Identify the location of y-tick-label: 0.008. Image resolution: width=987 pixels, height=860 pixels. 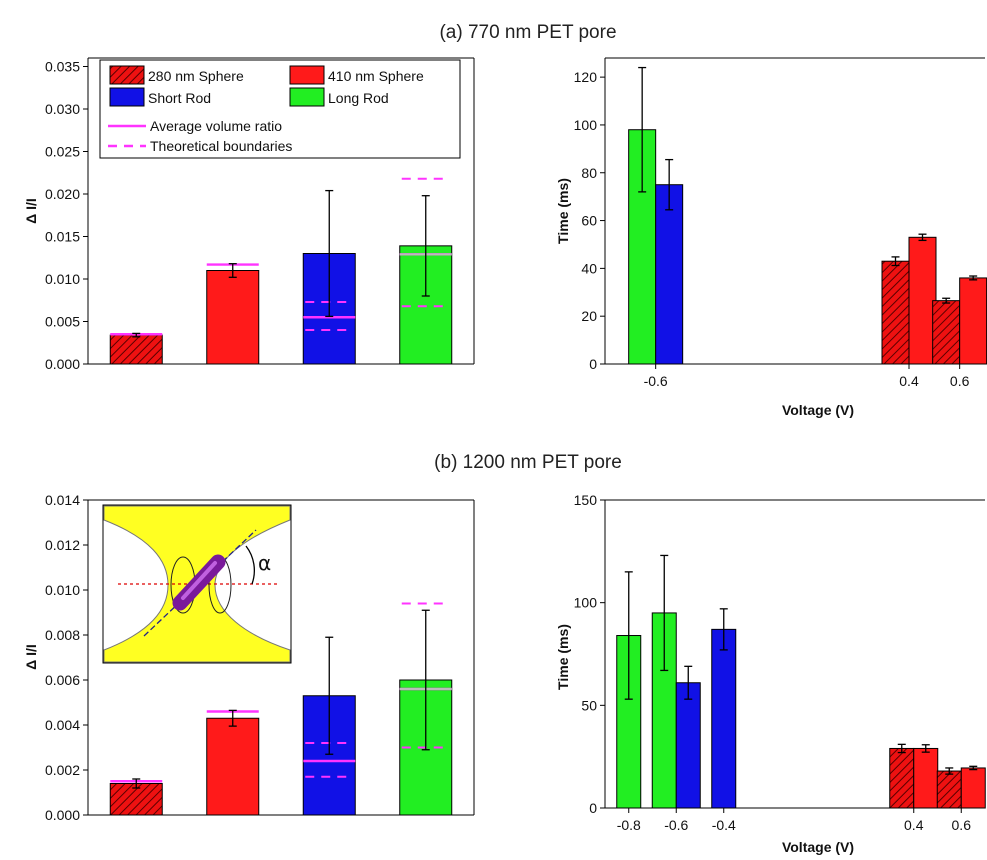
(62, 635).